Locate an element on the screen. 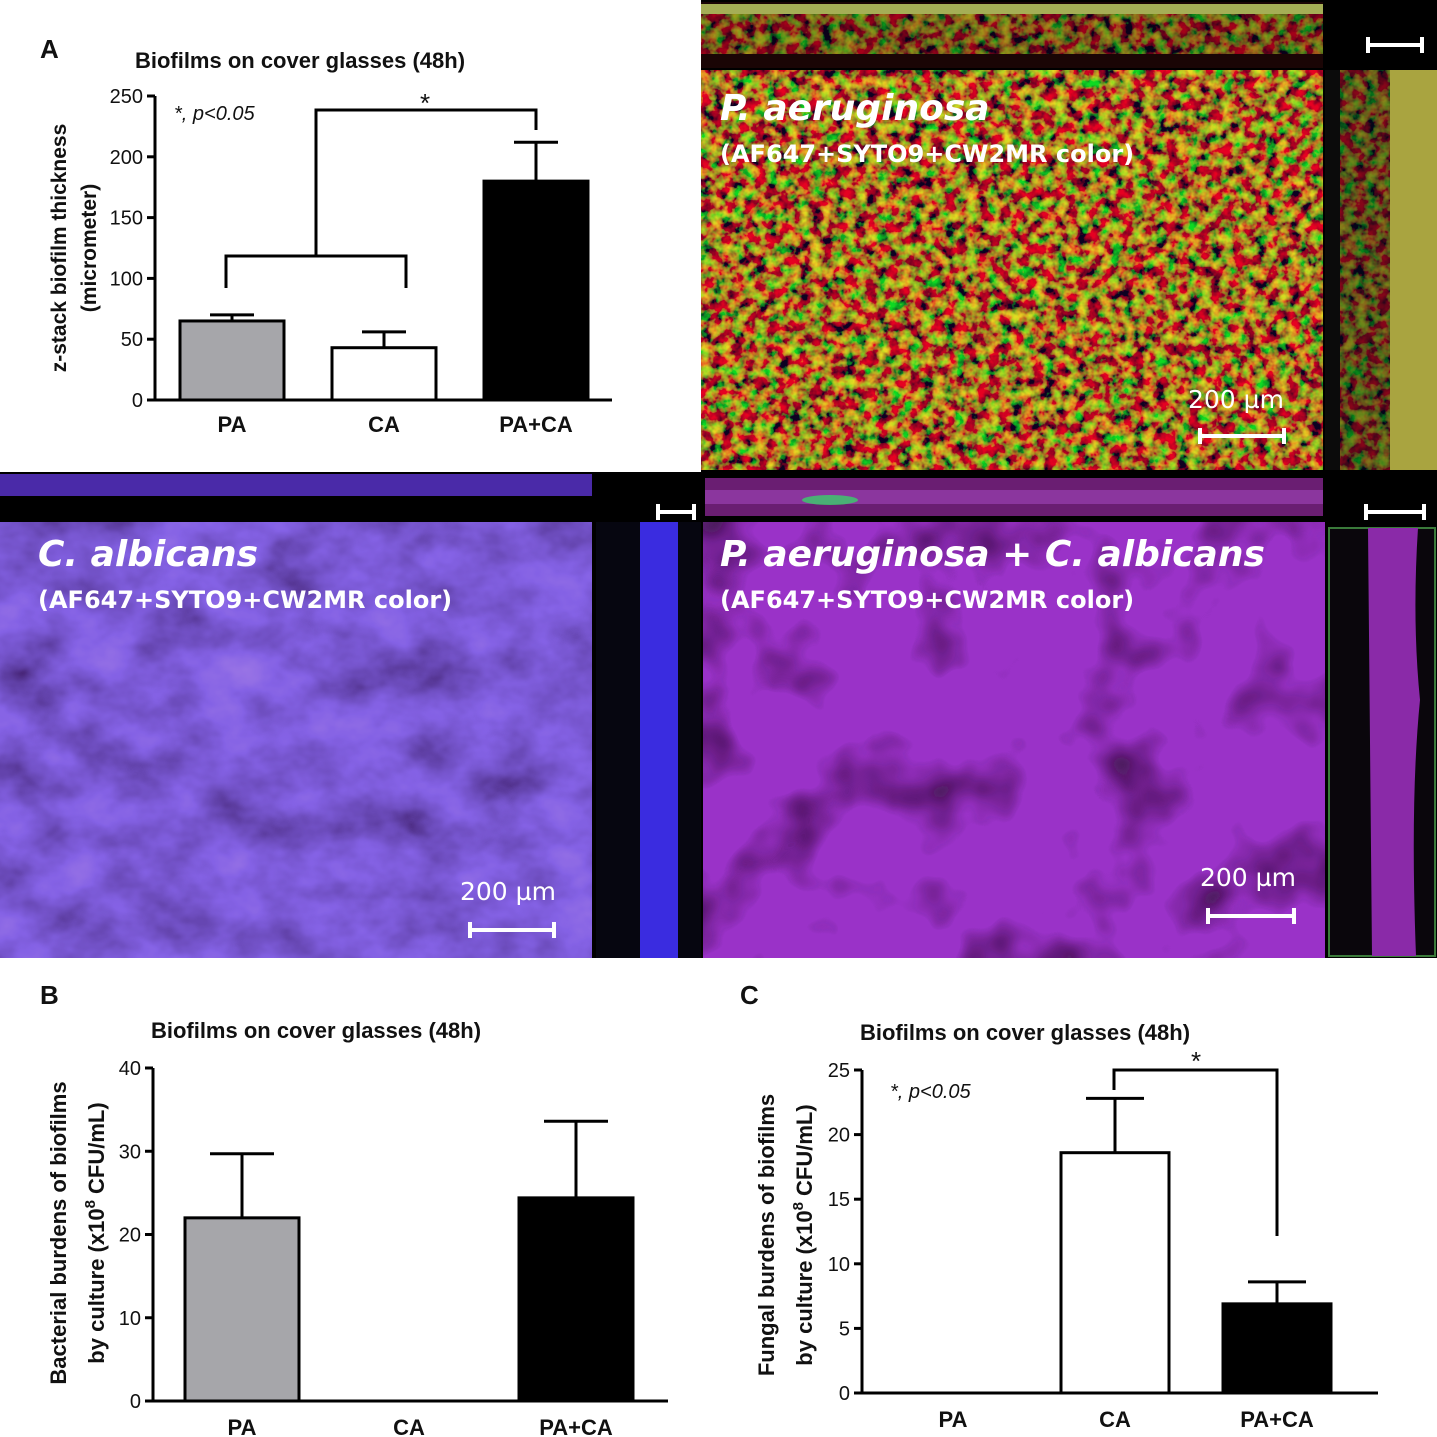 Image resolution: width=1437 pixels, height=1437 pixels. chart-a-group-bracket is located at coordinates (316, 271).